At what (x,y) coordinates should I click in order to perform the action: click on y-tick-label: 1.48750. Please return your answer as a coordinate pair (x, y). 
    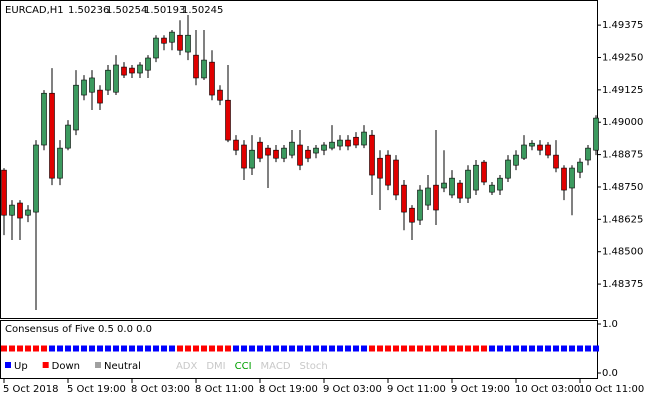
    Looking at the image, I should click on (622, 187).